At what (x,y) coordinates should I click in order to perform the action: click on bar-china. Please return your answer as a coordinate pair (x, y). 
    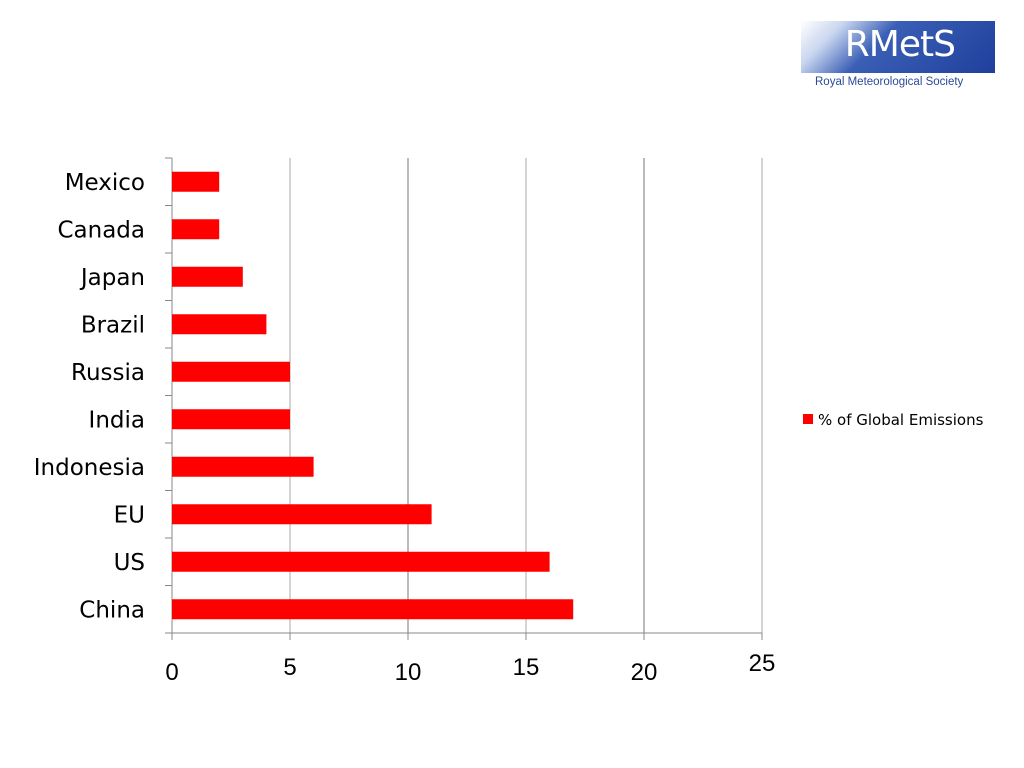
    Looking at the image, I should click on (373, 609).